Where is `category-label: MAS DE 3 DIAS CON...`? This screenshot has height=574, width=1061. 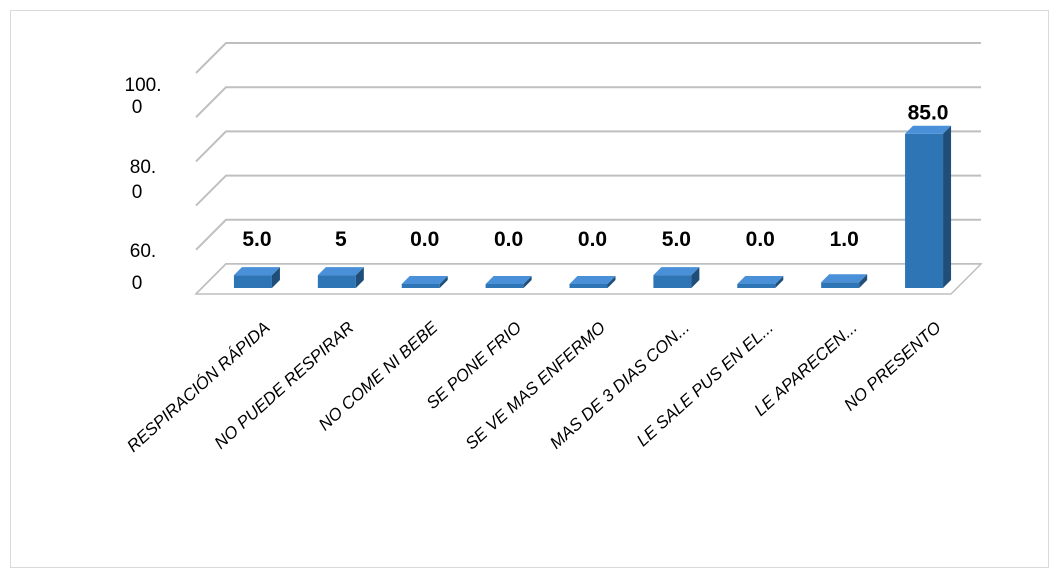 category-label: MAS DE 3 DIAS CON... is located at coordinates (619, 385).